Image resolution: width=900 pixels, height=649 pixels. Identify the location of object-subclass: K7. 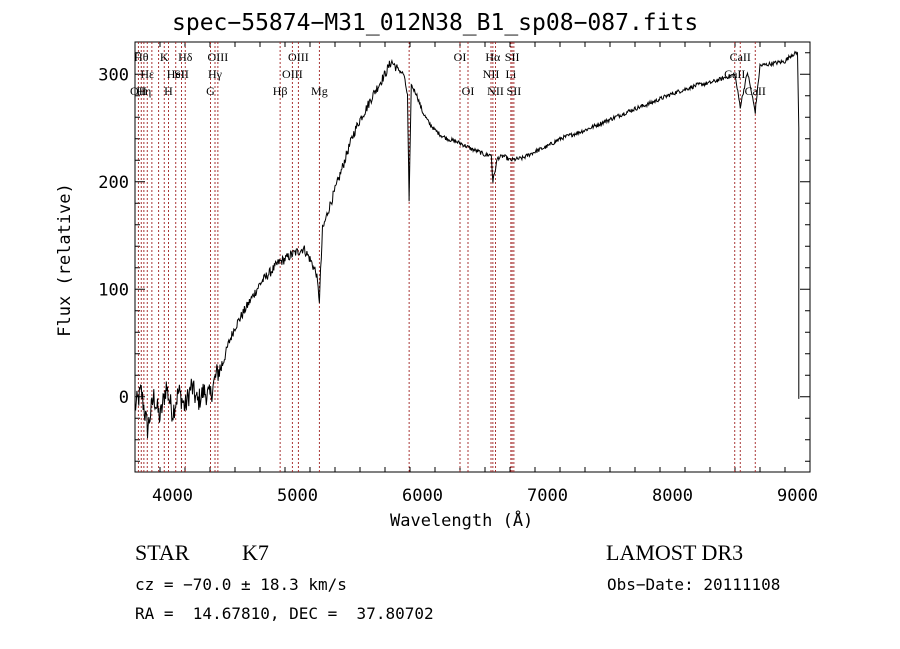
(255, 552).